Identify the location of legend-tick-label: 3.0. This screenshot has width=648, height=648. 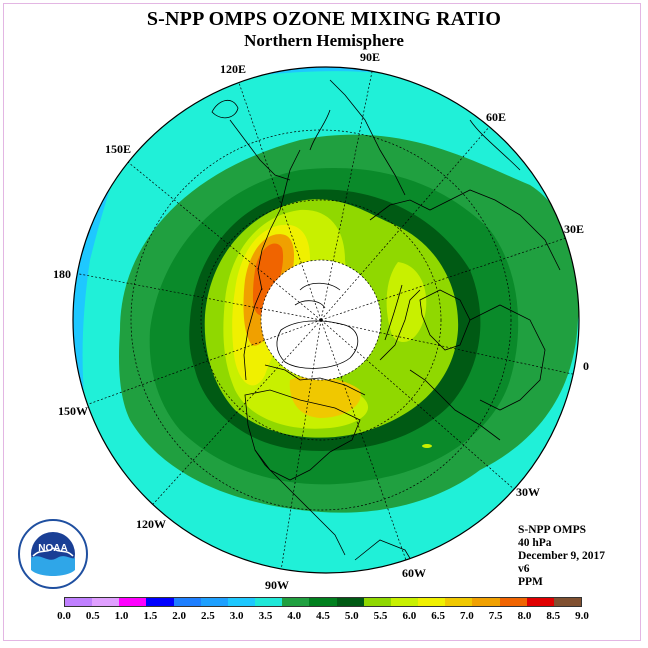
(236, 616).